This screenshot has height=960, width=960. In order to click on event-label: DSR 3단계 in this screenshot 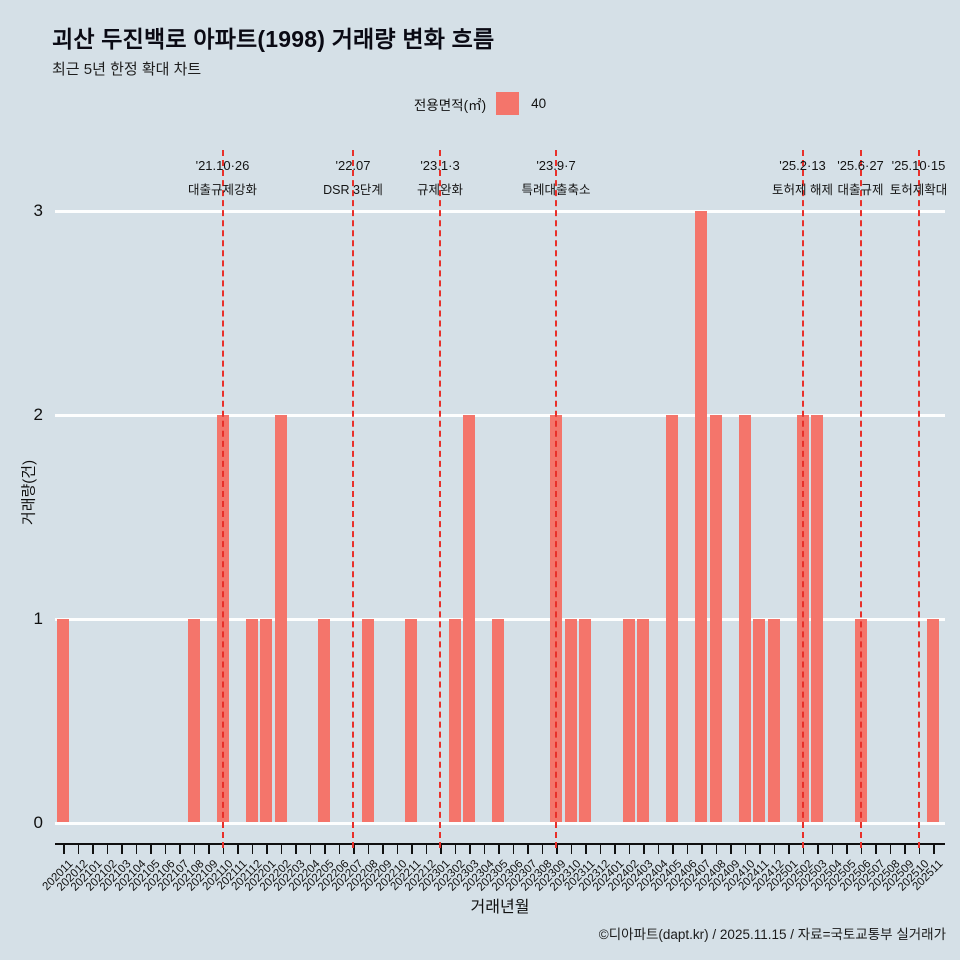, I will do `click(353, 190)`.